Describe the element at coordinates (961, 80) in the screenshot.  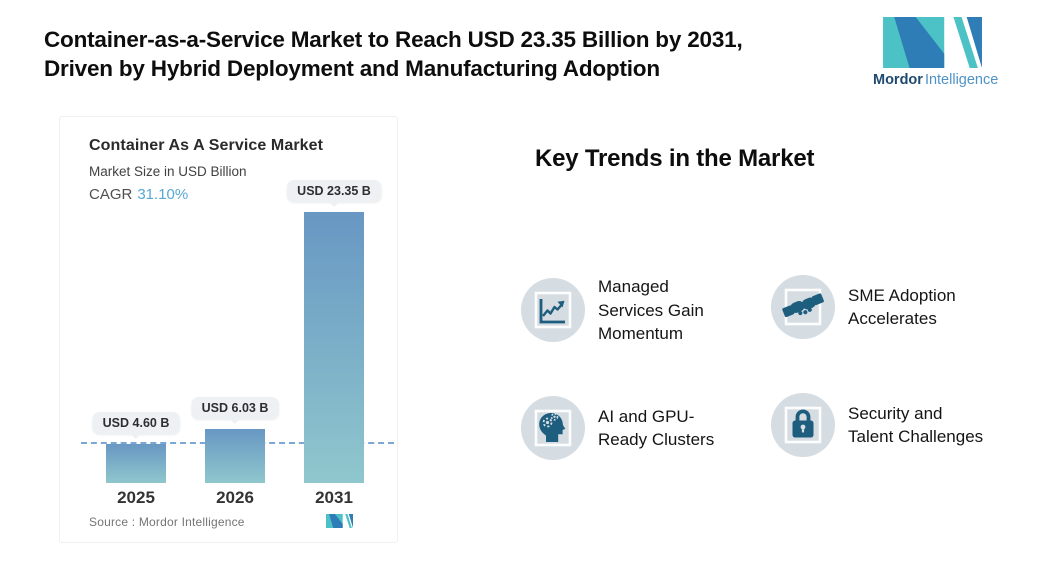
I see `brand-name-light: Intelligence` at that location.